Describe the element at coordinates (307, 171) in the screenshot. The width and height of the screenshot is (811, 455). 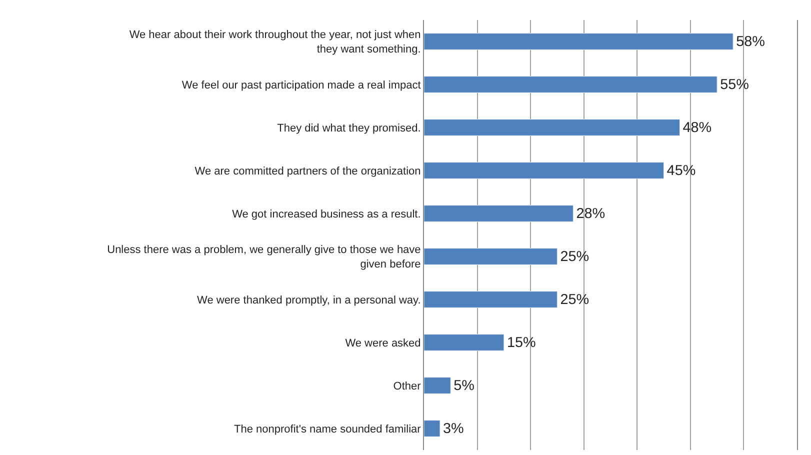
I see `y-tick-label: We are committed partners of the organization` at that location.